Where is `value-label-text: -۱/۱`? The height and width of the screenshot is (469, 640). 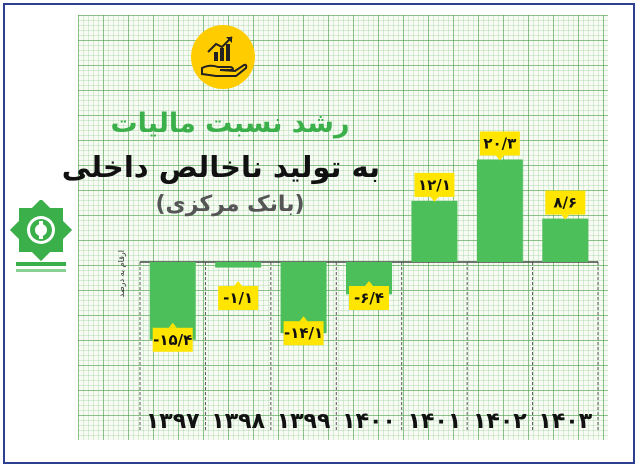 value-label-text: -۱/۱ is located at coordinates (238, 298).